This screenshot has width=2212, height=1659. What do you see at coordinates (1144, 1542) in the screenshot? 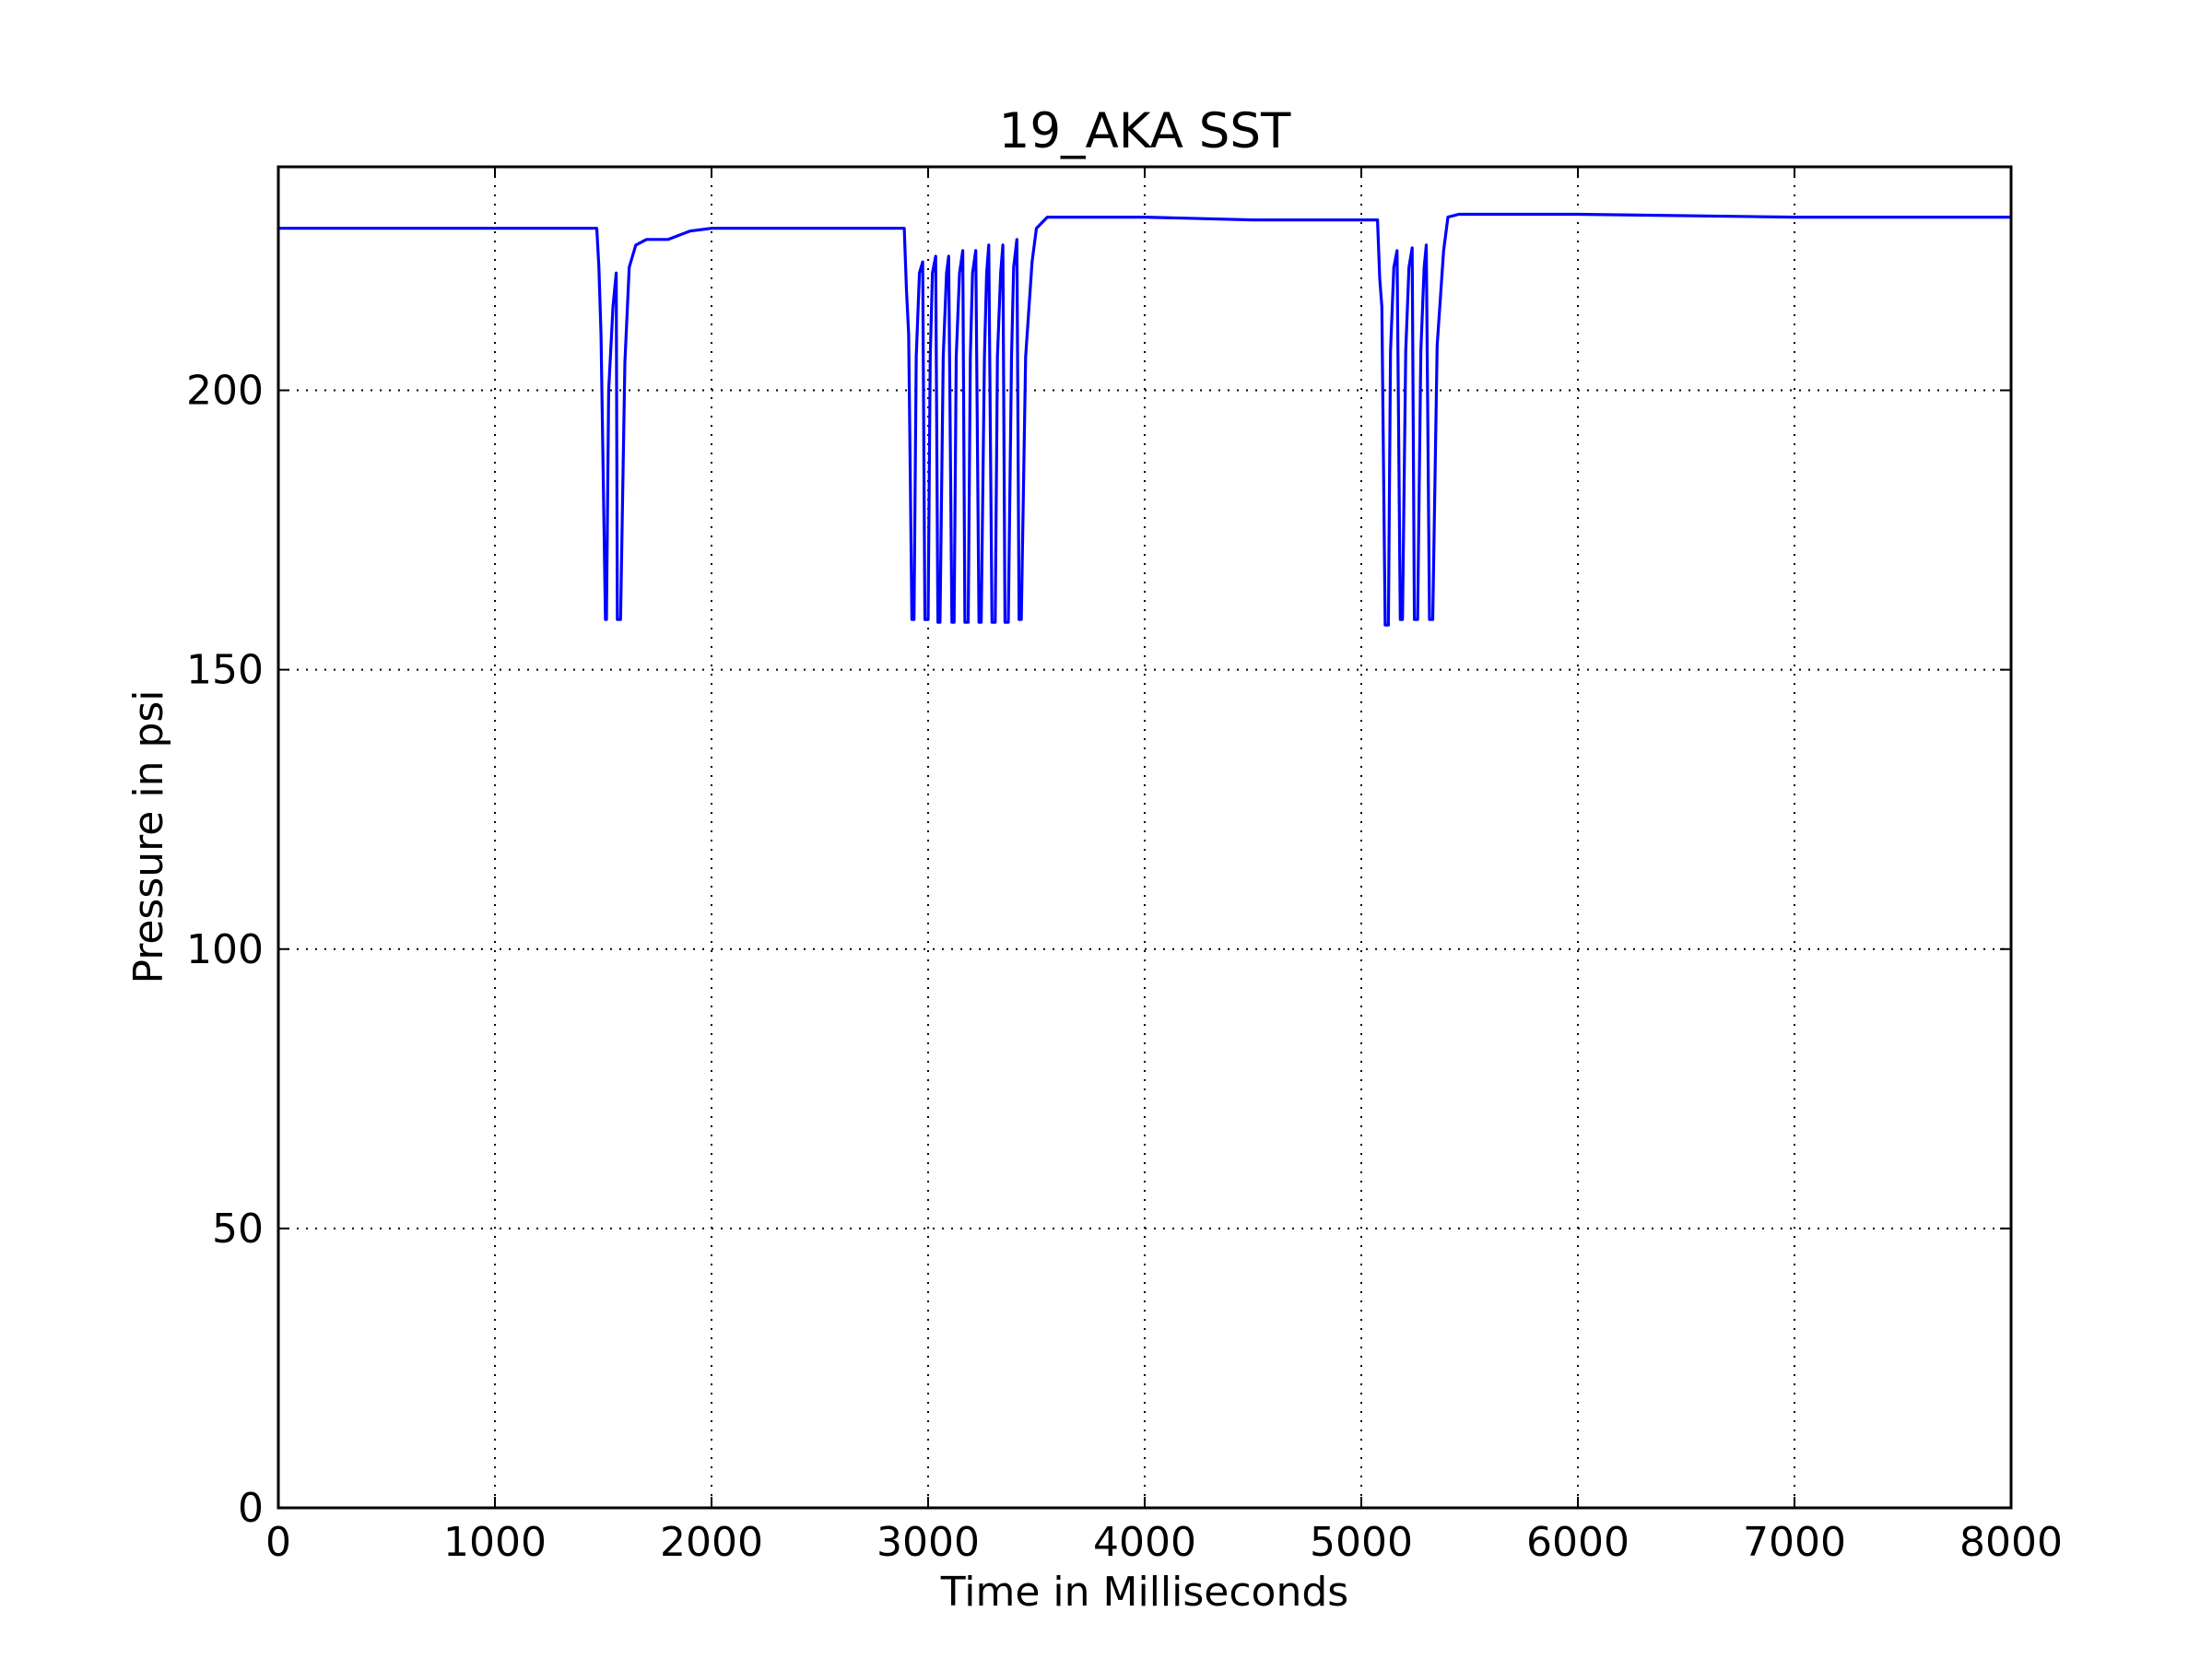
I see `x-tick-label: 4000` at bounding box center [1144, 1542].